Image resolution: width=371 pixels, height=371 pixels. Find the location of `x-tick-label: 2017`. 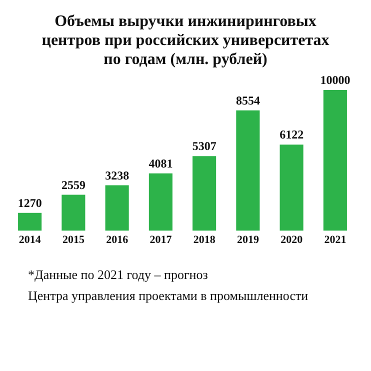

x-tick-label: 2017 is located at coordinates (161, 240).